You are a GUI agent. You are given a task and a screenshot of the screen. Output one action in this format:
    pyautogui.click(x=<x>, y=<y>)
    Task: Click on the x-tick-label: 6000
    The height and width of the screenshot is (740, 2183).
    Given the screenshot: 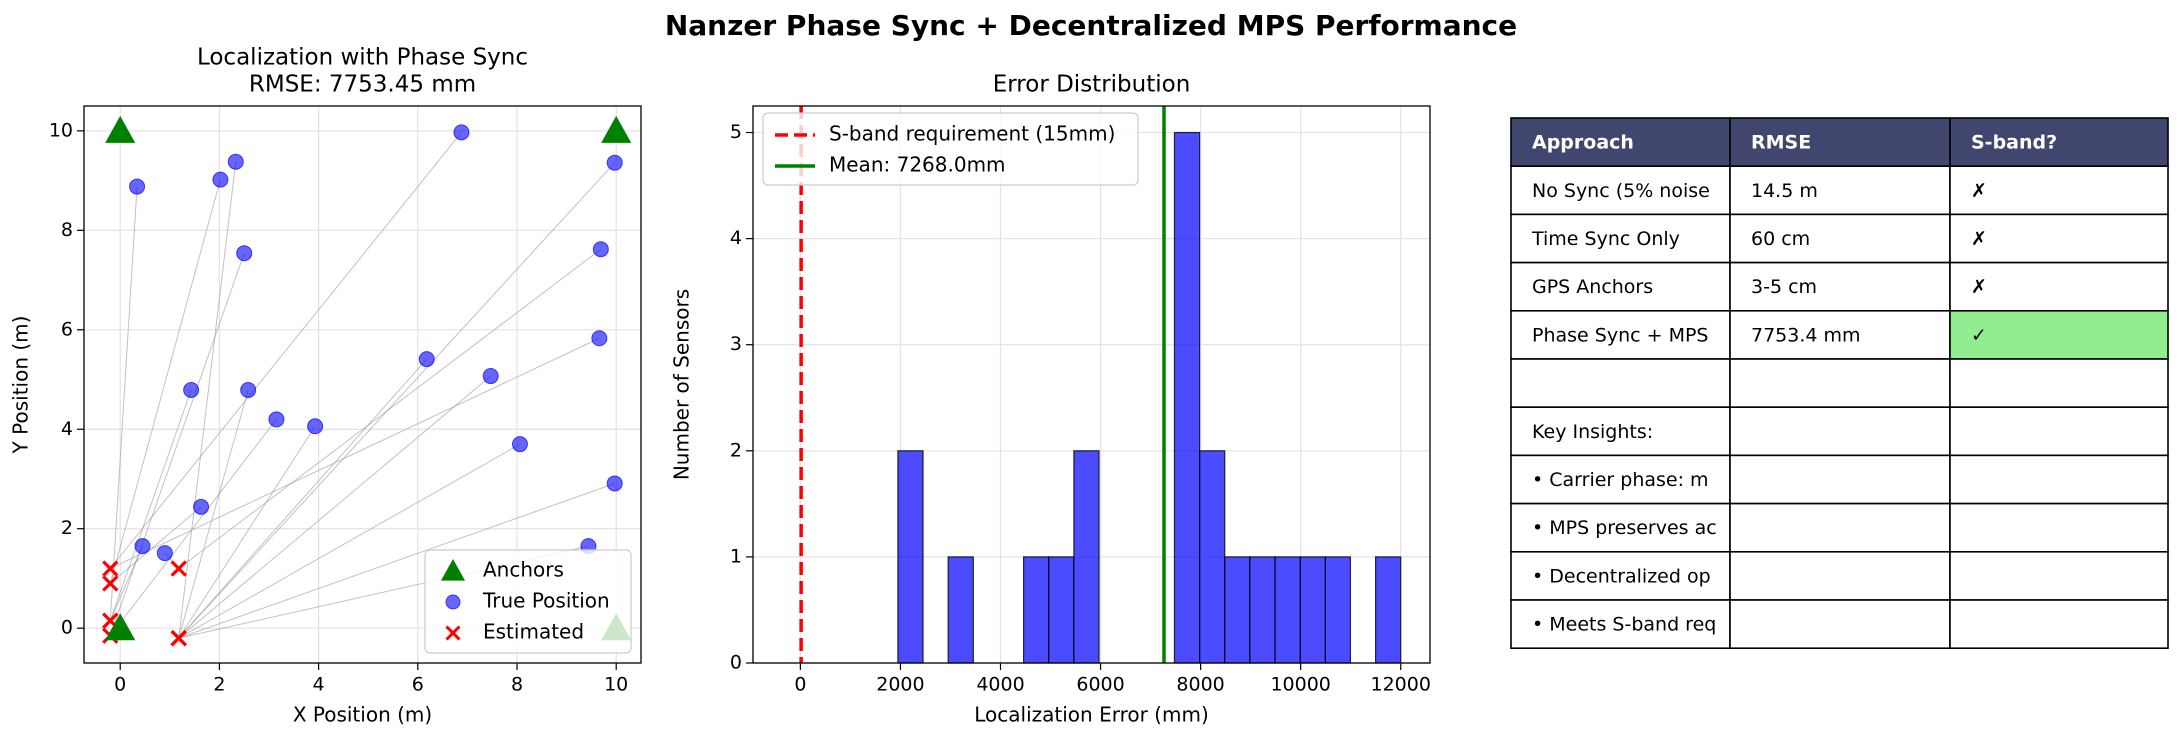 What is the action you would take?
    pyautogui.click(x=1100, y=685)
    